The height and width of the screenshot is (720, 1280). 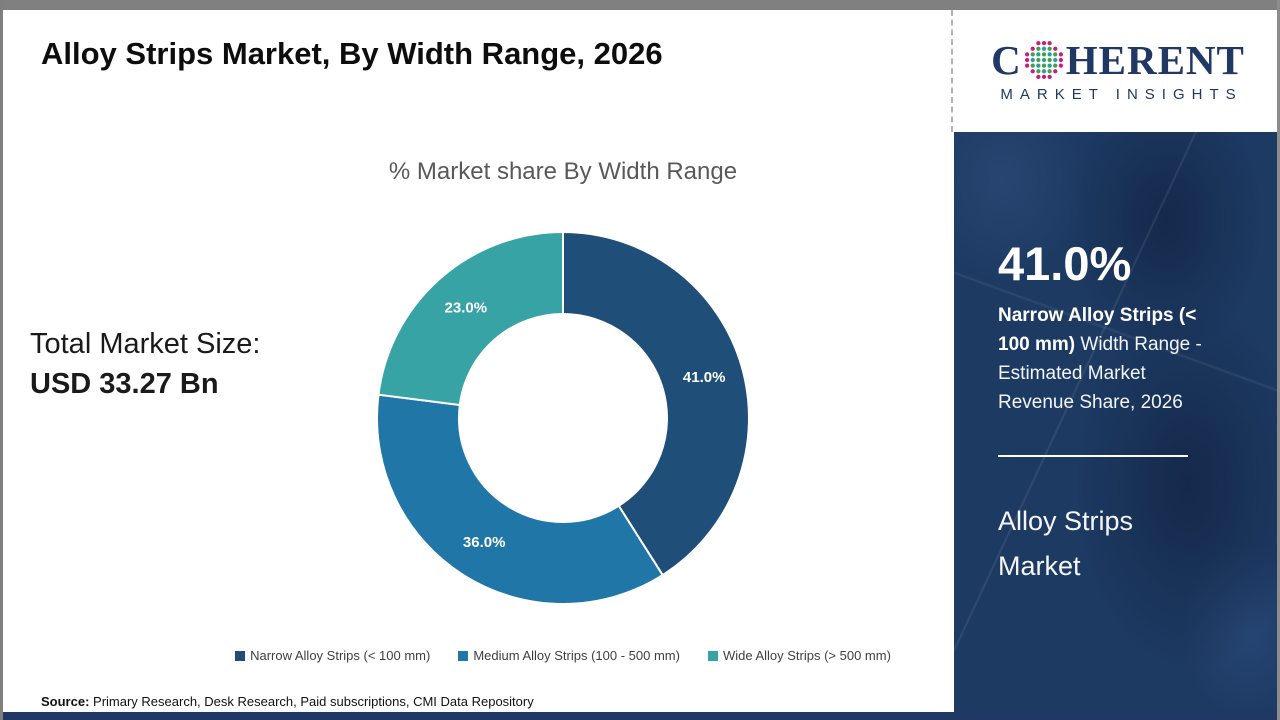 What do you see at coordinates (340, 655) in the screenshot?
I see `legend-label: Narrow Alloy Strips (< 100 mm)` at bounding box center [340, 655].